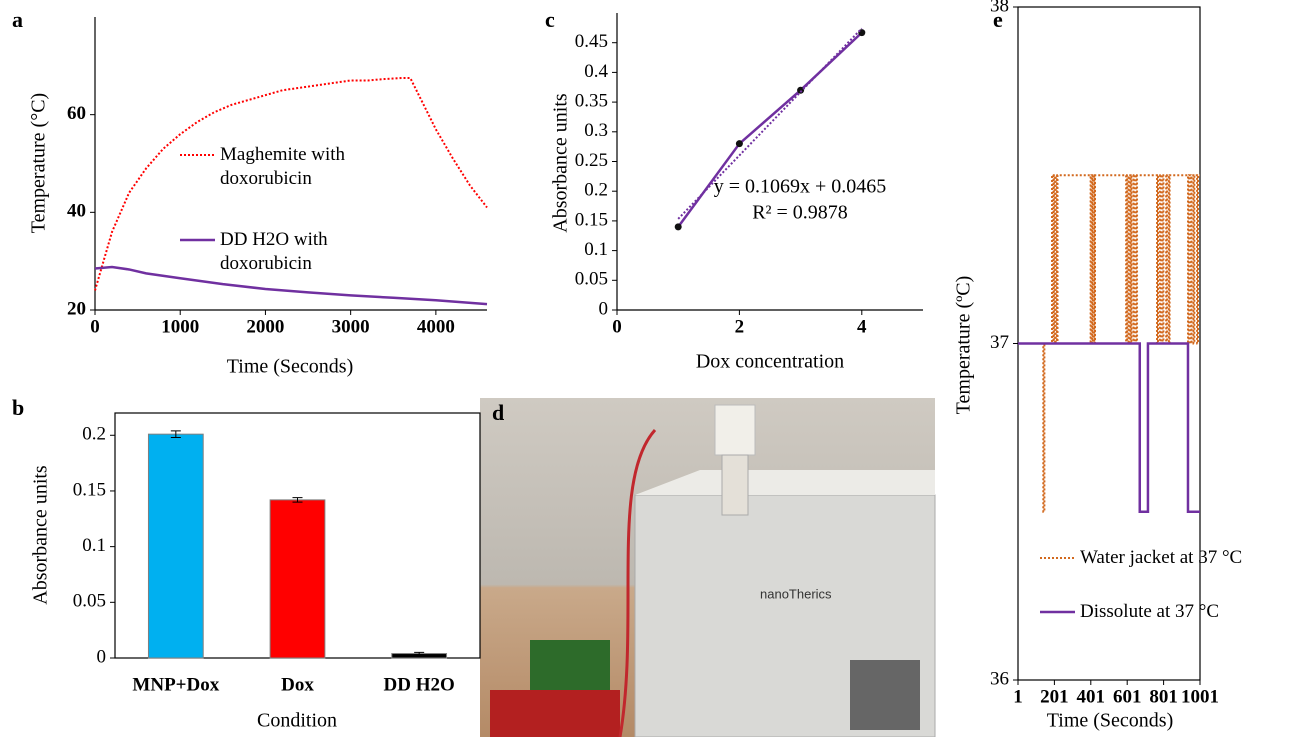 The width and height of the screenshot is (1315, 742). Describe the element at coordinates (735, 430) in the screenshot. I see `probe-head` at that location.